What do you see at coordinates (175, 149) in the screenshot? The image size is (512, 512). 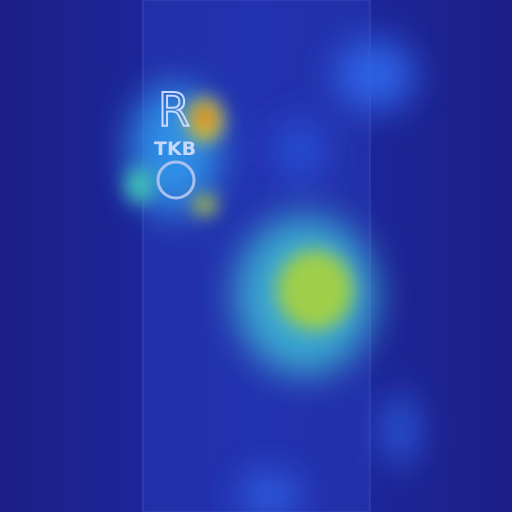 I see `logo-text: TKB` at bounding box center [175, 149].